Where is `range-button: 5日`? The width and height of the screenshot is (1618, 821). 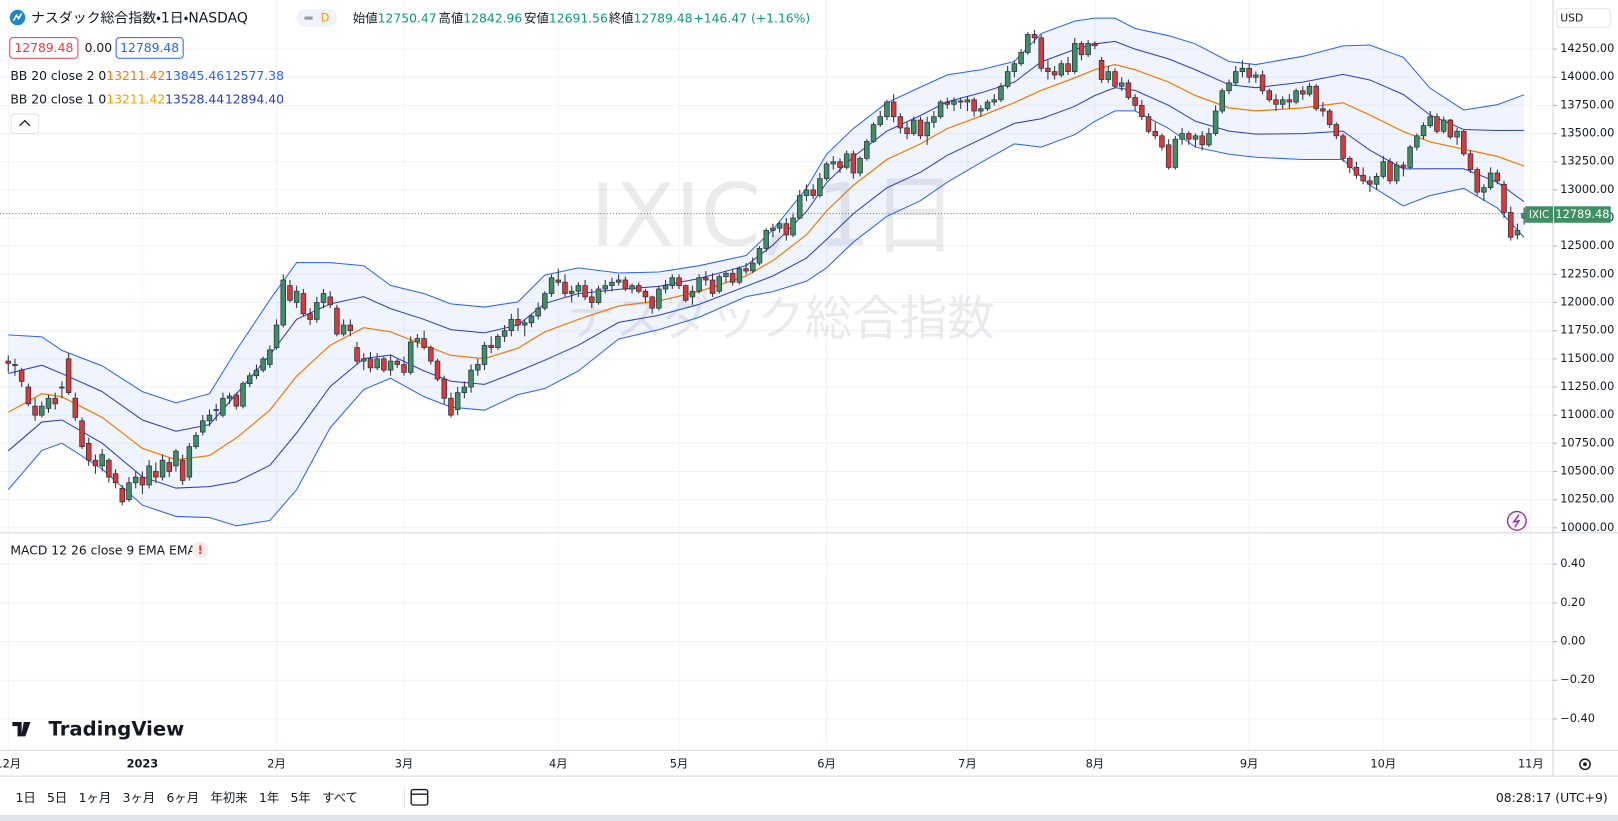
range-button: 5日 is located at coordinates (57, 798).